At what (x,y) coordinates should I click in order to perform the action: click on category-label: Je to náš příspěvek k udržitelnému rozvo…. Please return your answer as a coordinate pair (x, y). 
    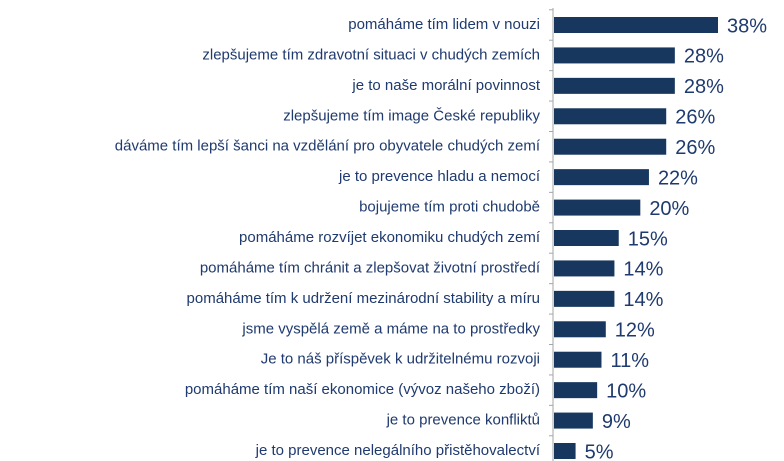
    Looking at the image, I should click on (400, 359).